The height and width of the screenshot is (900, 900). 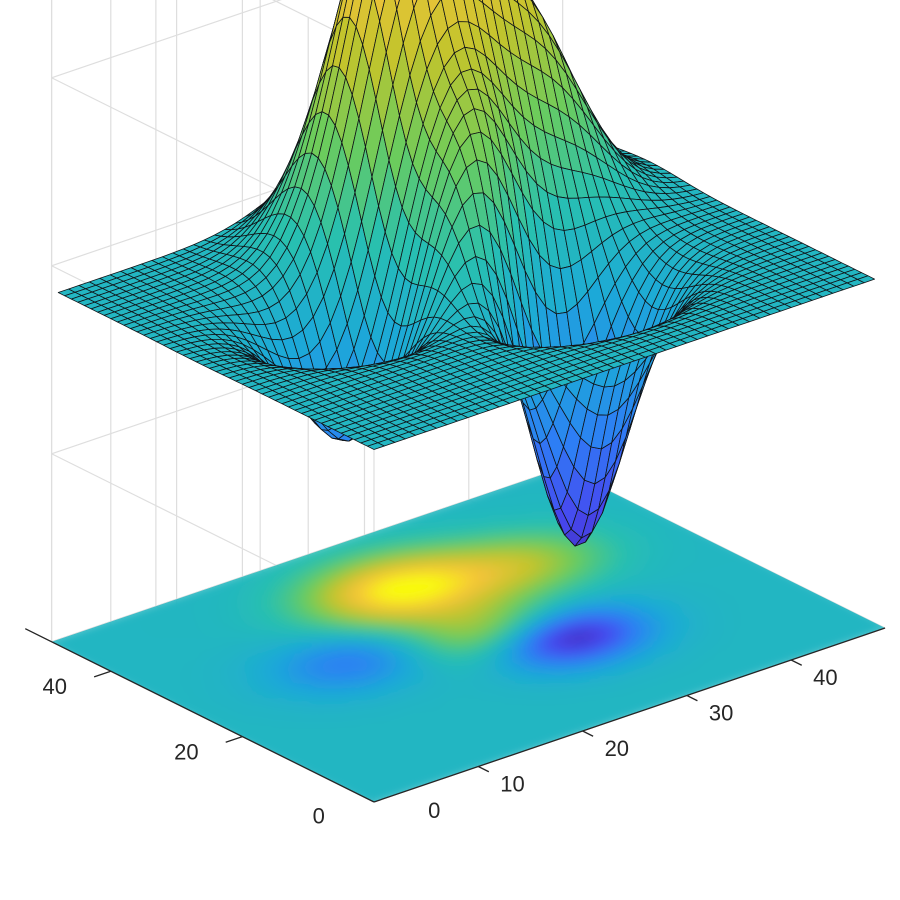 What do you see at coordinates (617, 748) in the screenshot?
I see `x-tick-label: 20` at bounding box center [617, 748].